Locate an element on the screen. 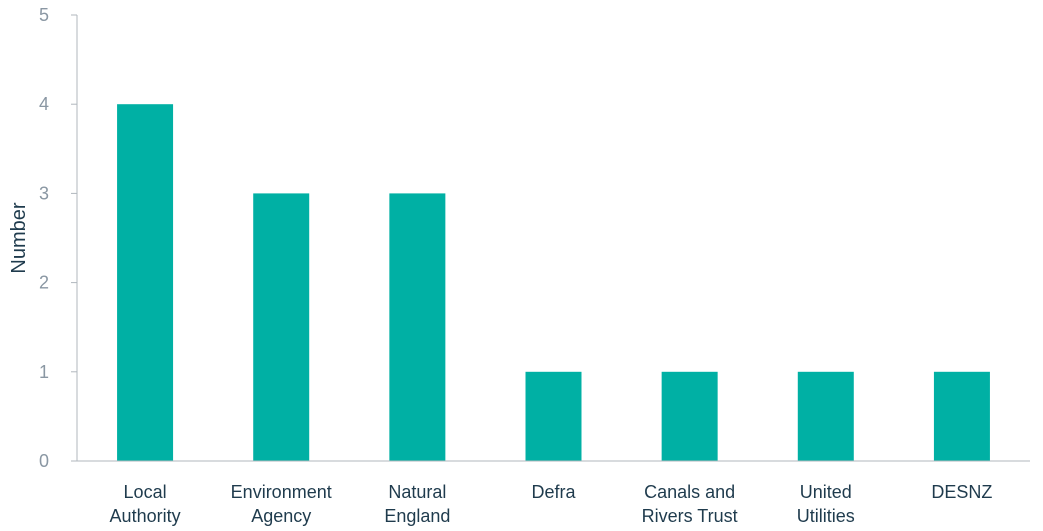 The height and width of the screenshot is (531, 1043). y-tick-label: 3 is located at coordinates (44, 193).